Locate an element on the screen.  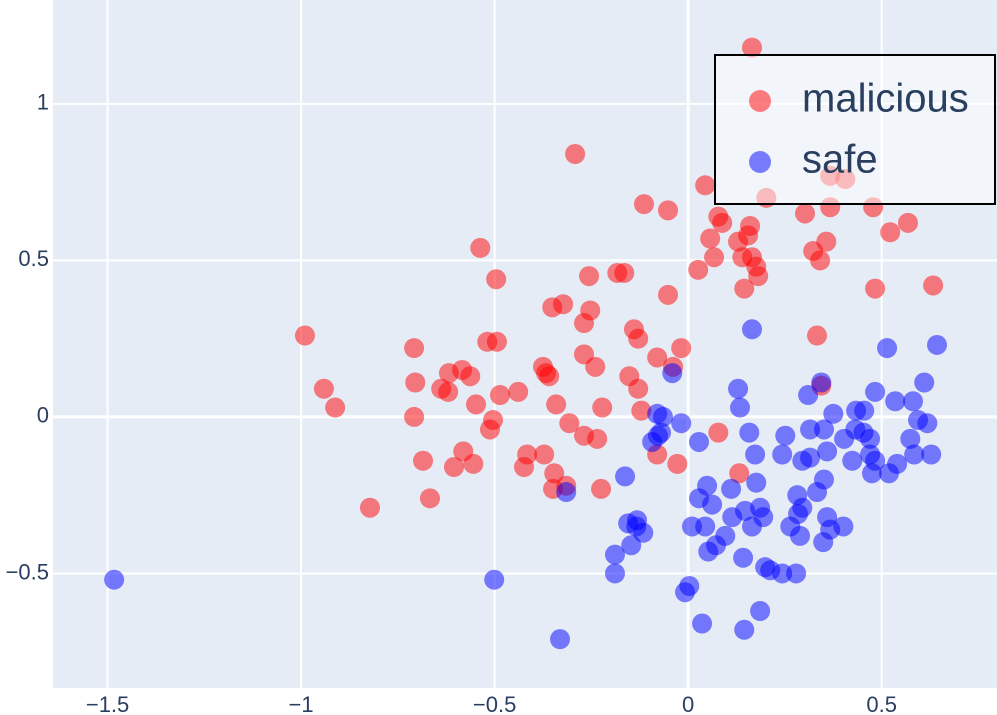
y-tick-label: 1 is located at coordinates (43, 102).